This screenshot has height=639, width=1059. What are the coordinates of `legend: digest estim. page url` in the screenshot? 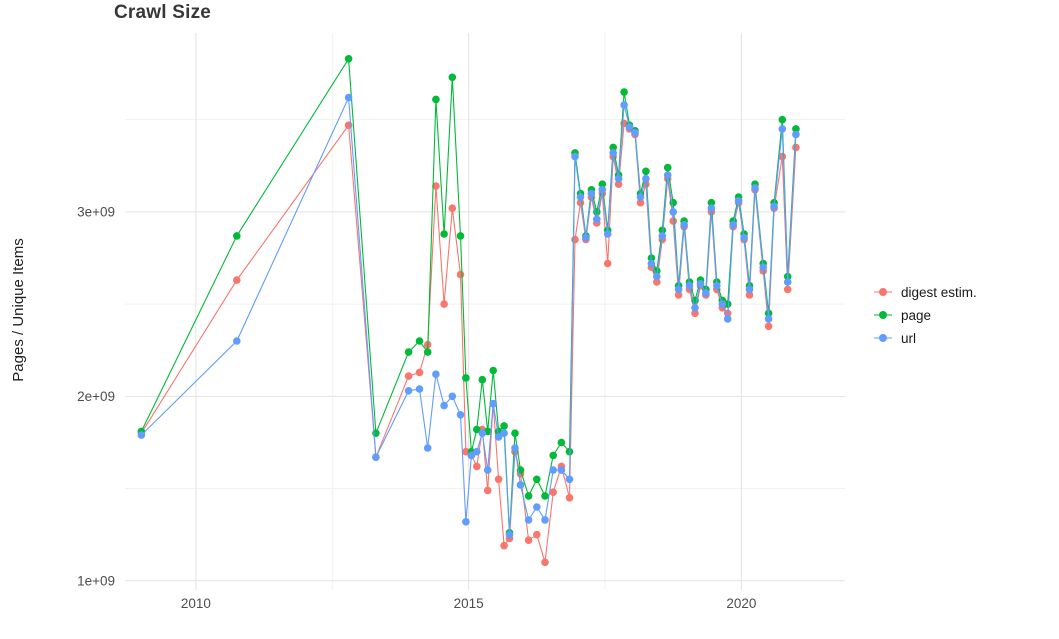 It's located at (925, 315).